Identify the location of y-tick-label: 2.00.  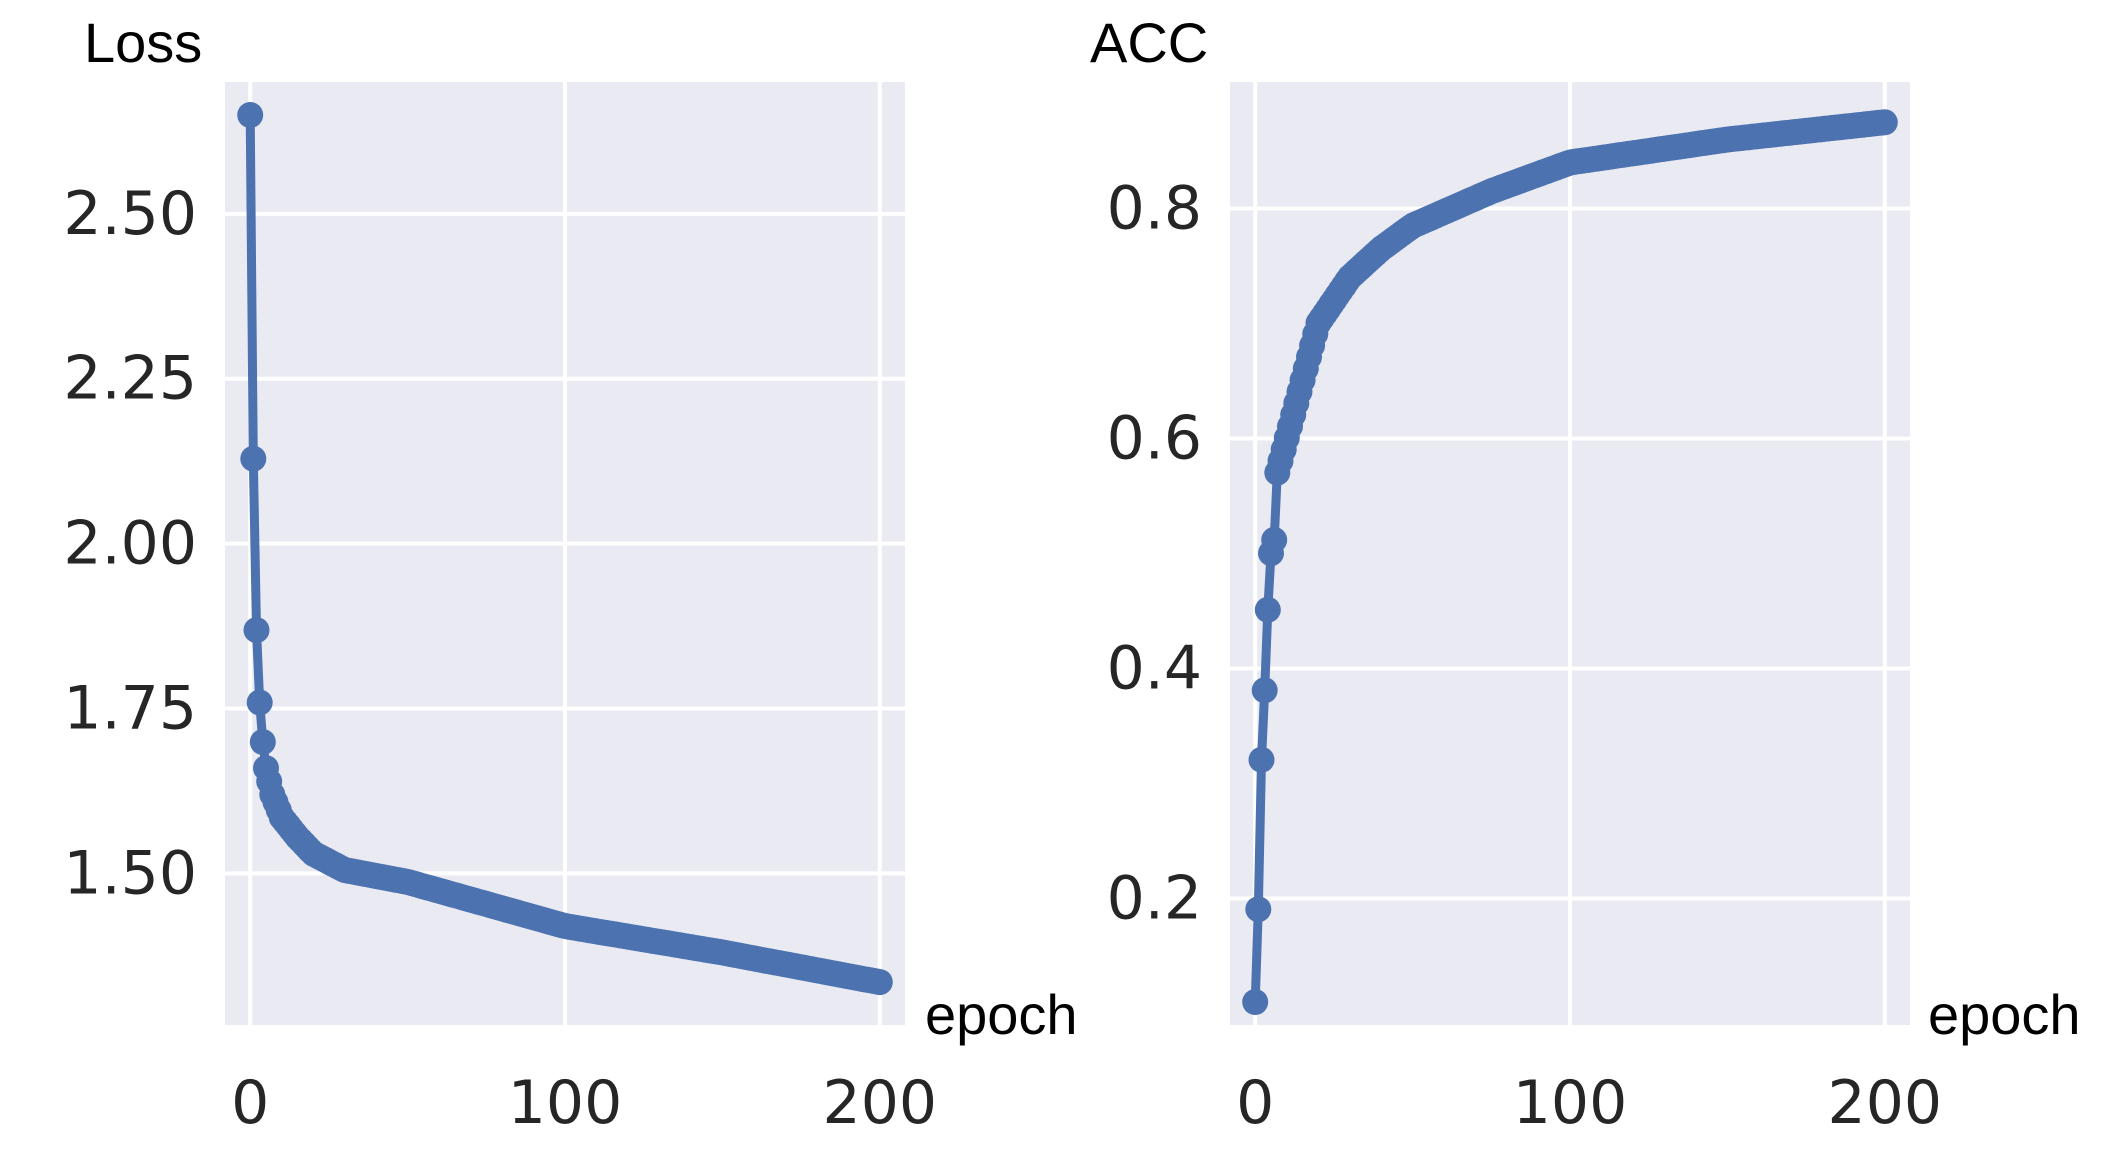
(130, 544).